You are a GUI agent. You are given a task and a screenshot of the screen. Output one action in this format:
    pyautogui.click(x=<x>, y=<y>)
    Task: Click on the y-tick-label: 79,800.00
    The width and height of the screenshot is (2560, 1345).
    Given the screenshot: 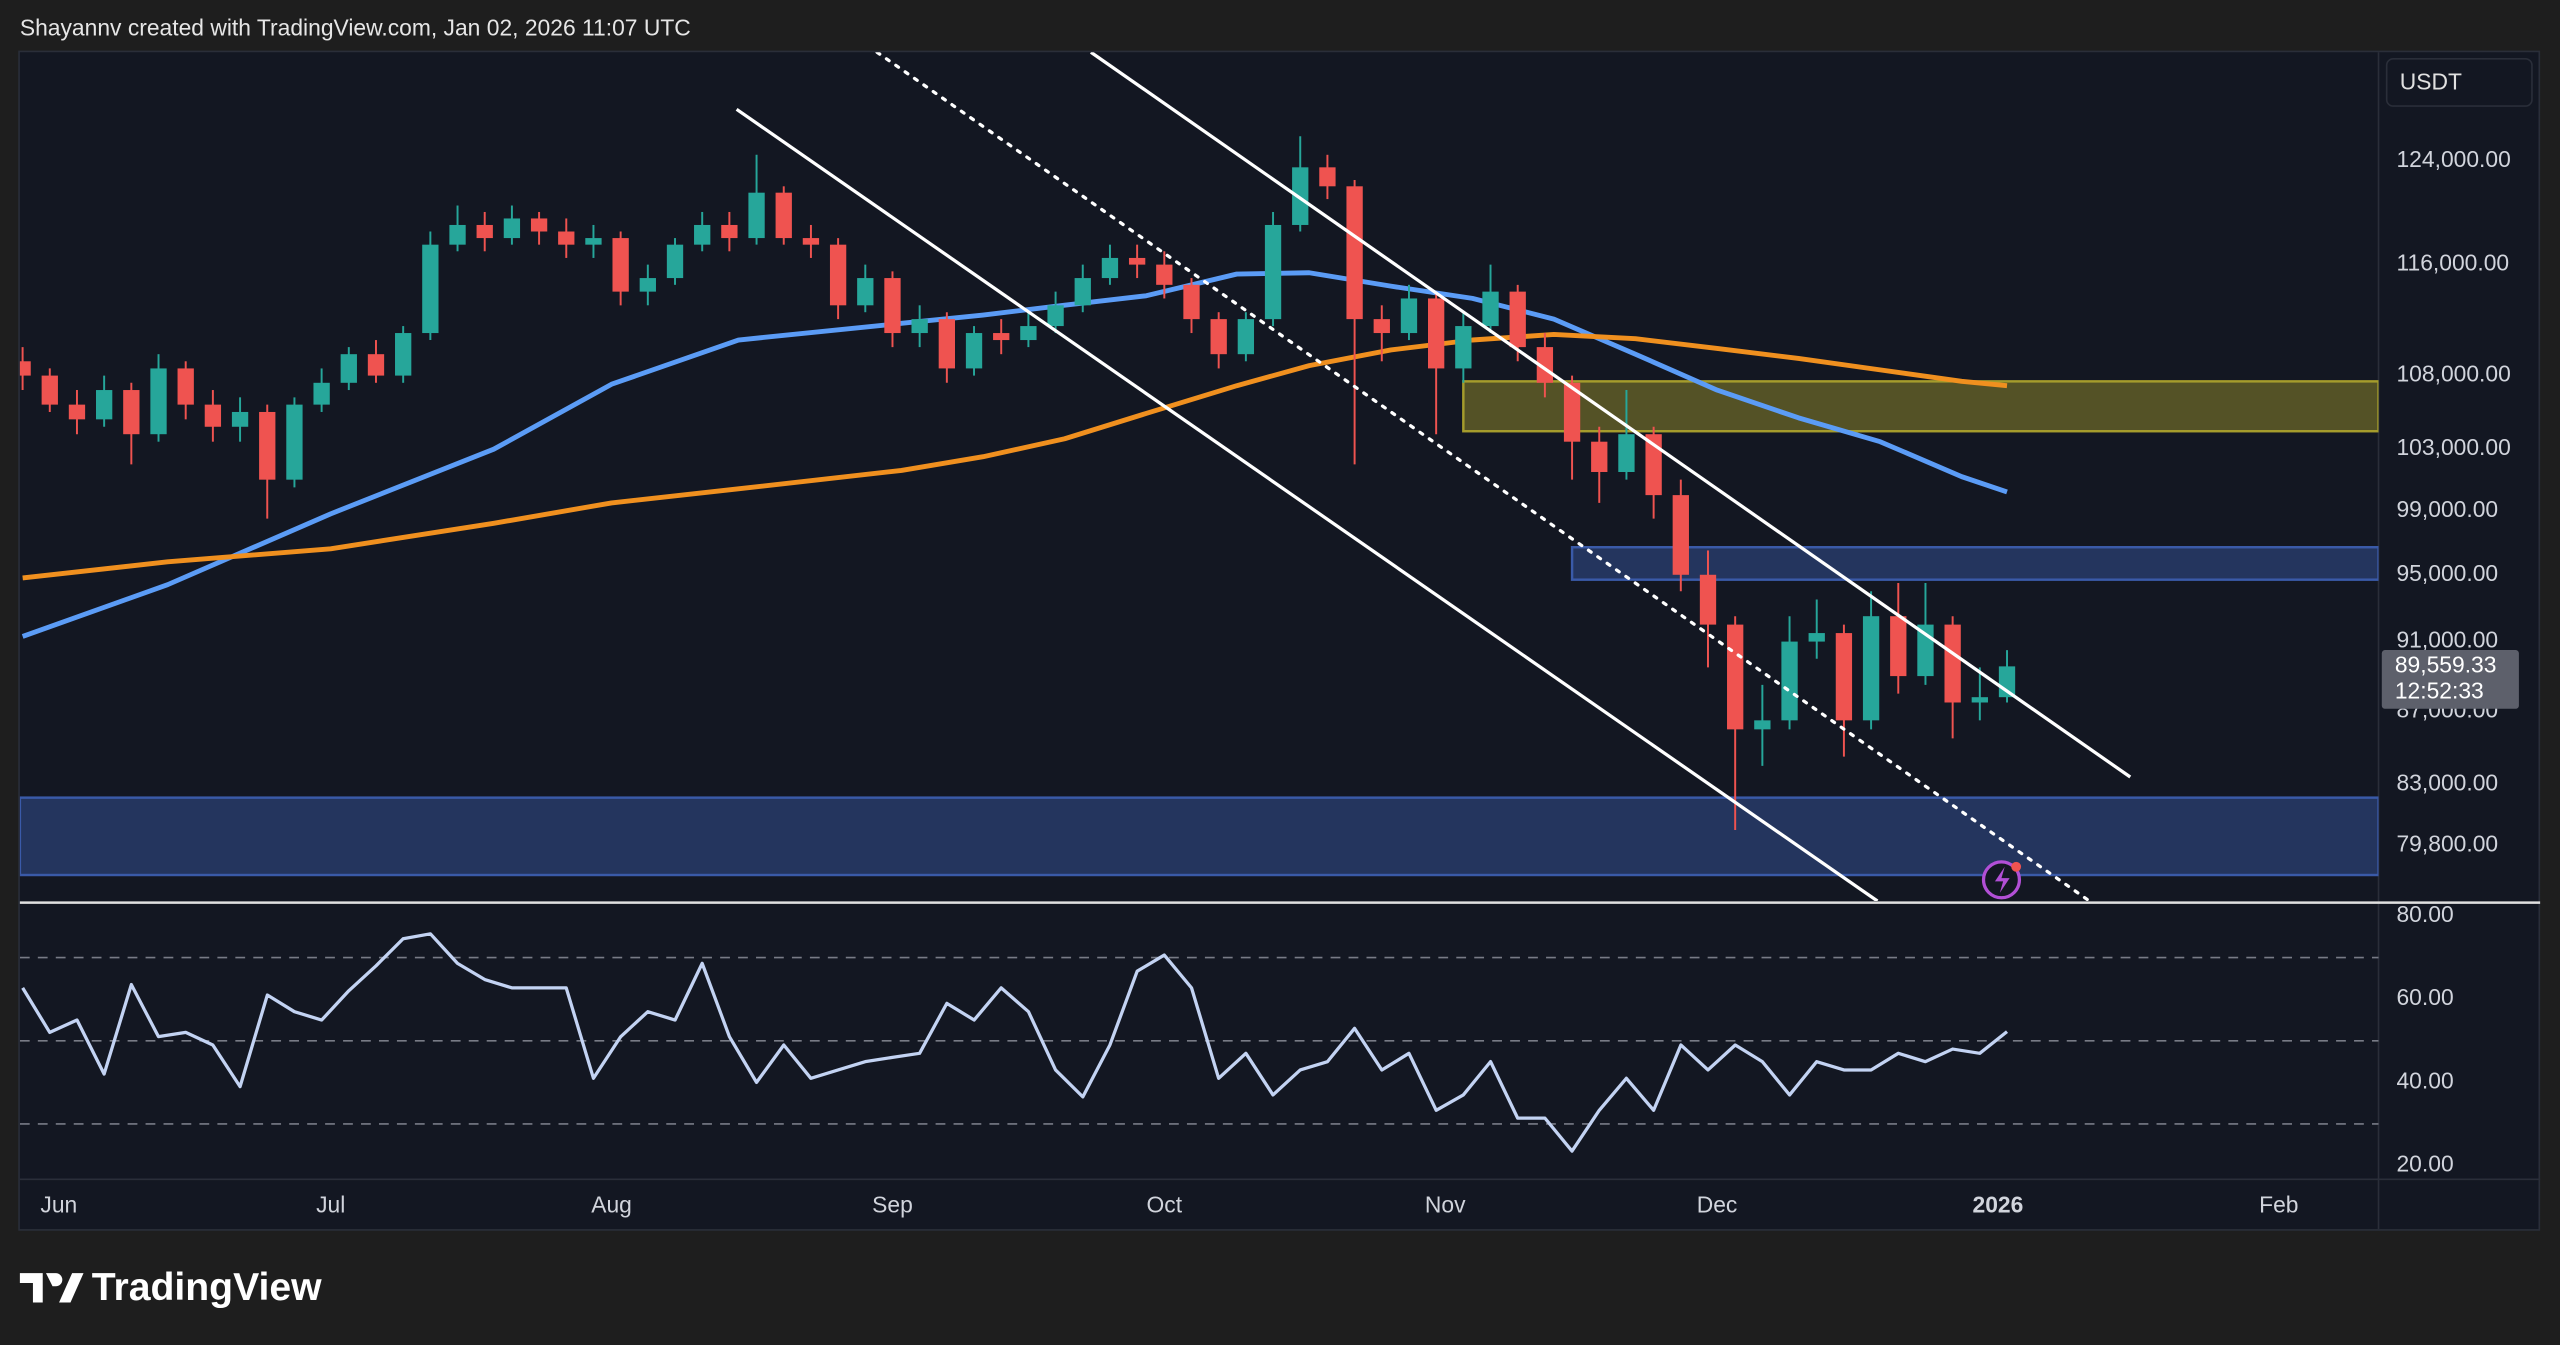 What is the action you would take?
    pyautogui.click(x=2447, y=844)
    